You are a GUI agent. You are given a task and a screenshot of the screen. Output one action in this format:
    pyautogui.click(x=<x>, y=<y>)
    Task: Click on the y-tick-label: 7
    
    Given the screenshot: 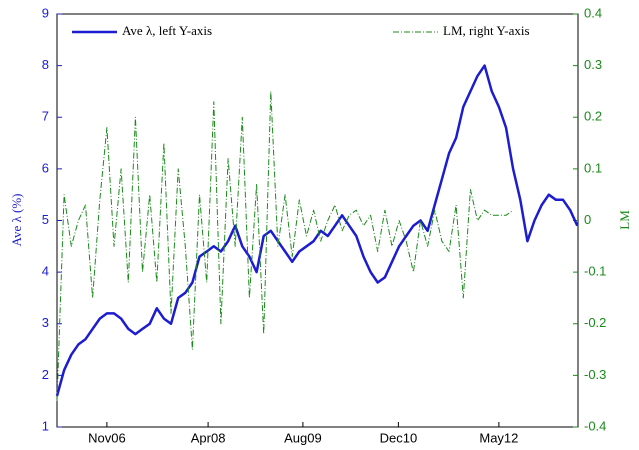 What is the action you would take?
    pyautogui.click(x=45, y=116)
    